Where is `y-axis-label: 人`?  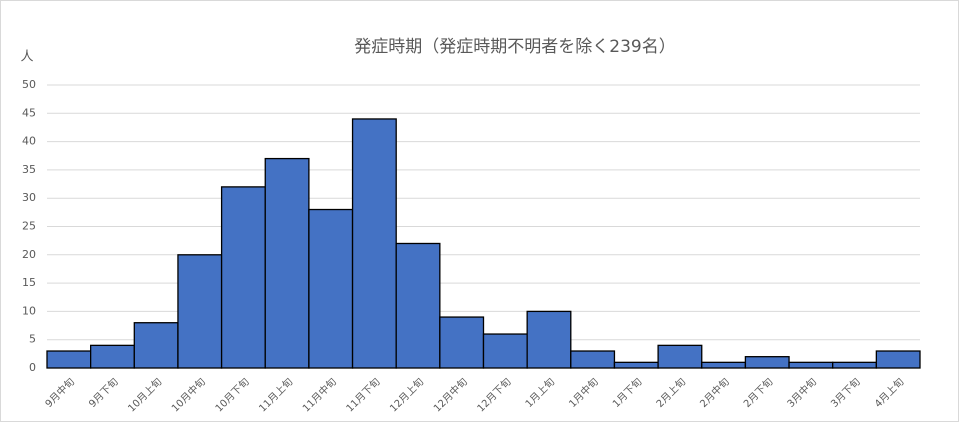
y-axis-label: 人 is located at coordinates (26, 57).